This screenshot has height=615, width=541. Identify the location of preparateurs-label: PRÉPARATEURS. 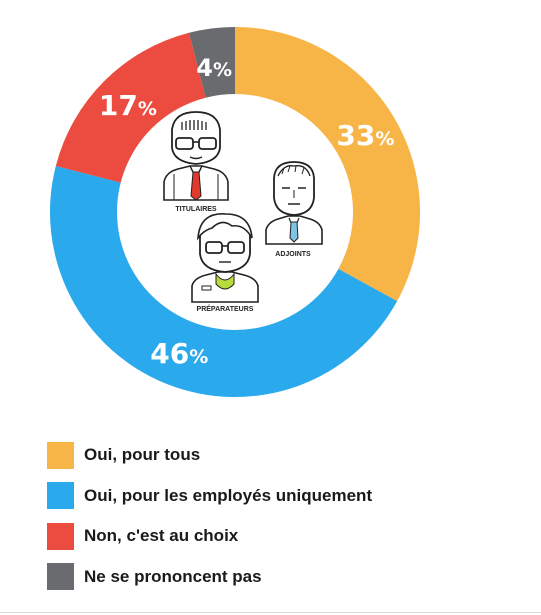
(225, 308).